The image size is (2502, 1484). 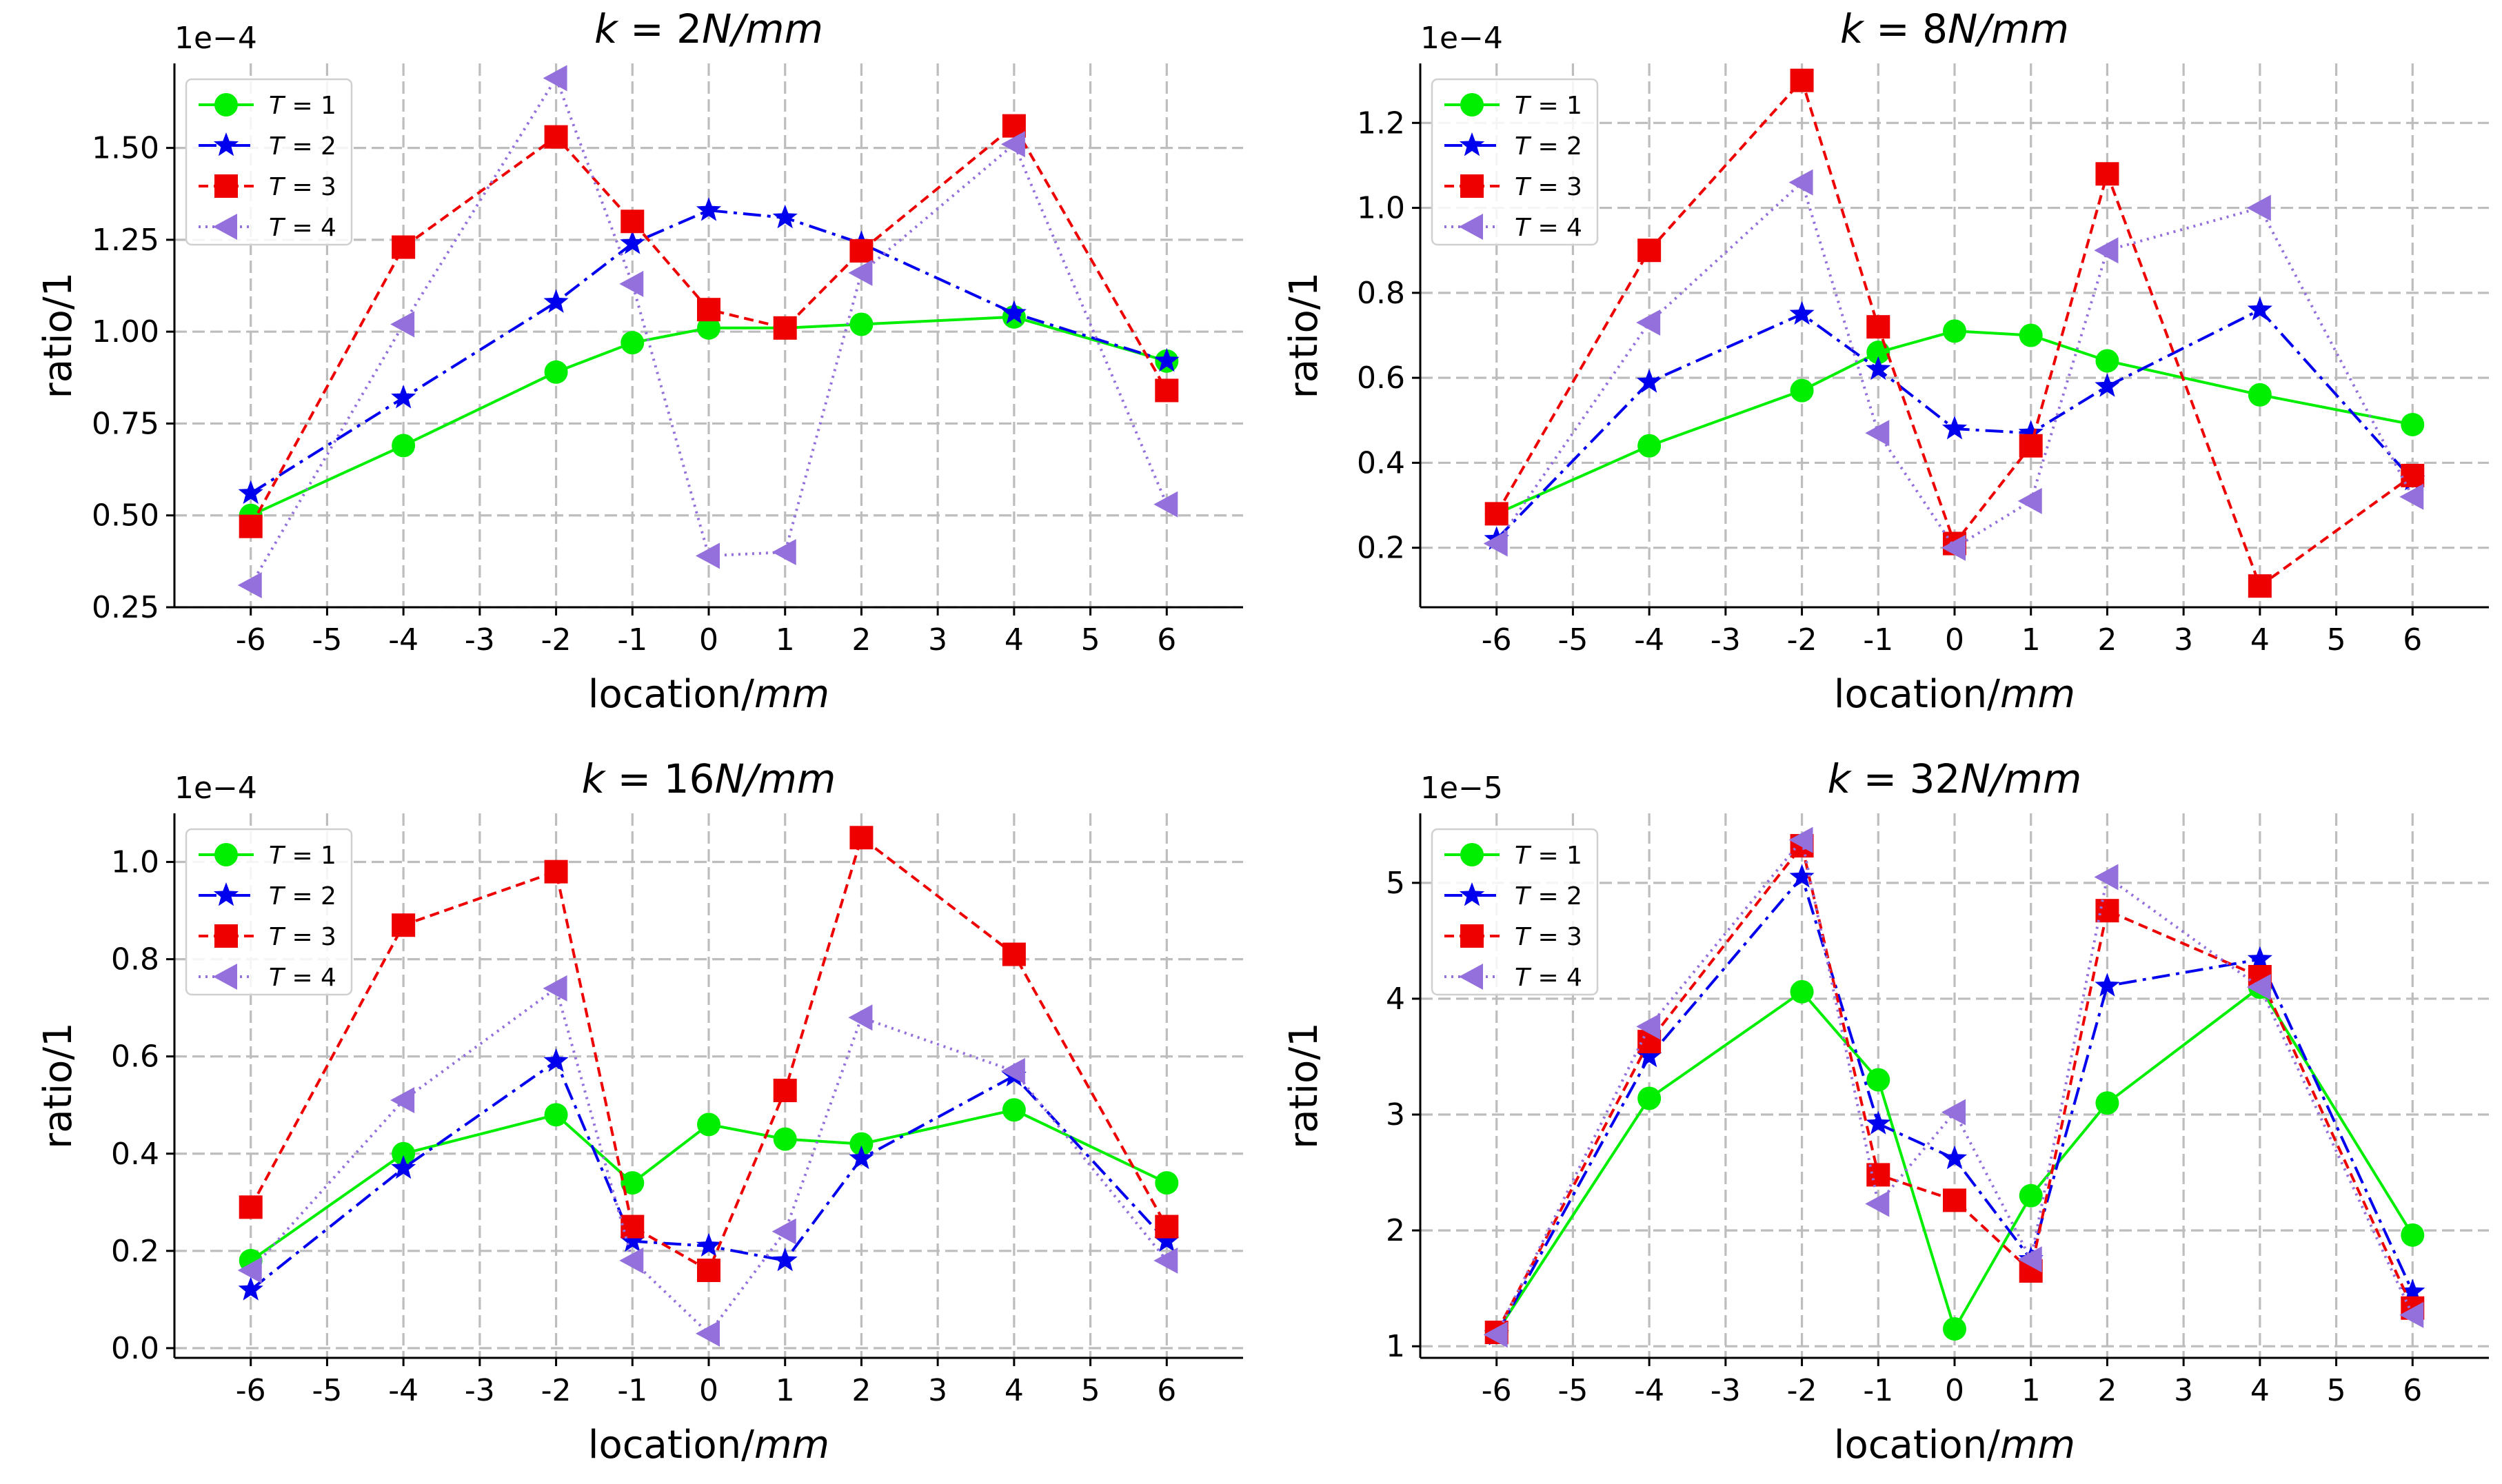 I want to click on legend-box, so click(x=269, y=162).